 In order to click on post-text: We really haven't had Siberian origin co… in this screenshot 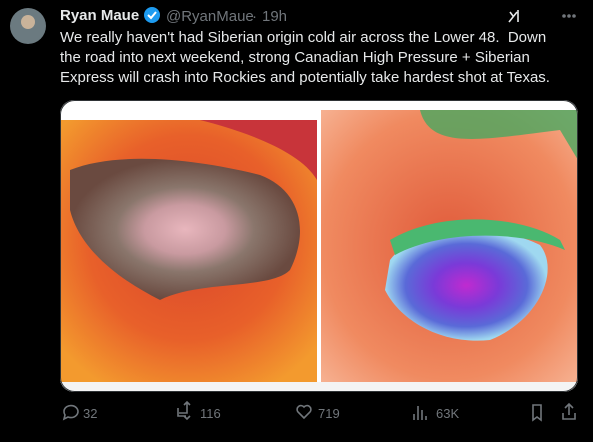, I will do `click(303, 37)`.